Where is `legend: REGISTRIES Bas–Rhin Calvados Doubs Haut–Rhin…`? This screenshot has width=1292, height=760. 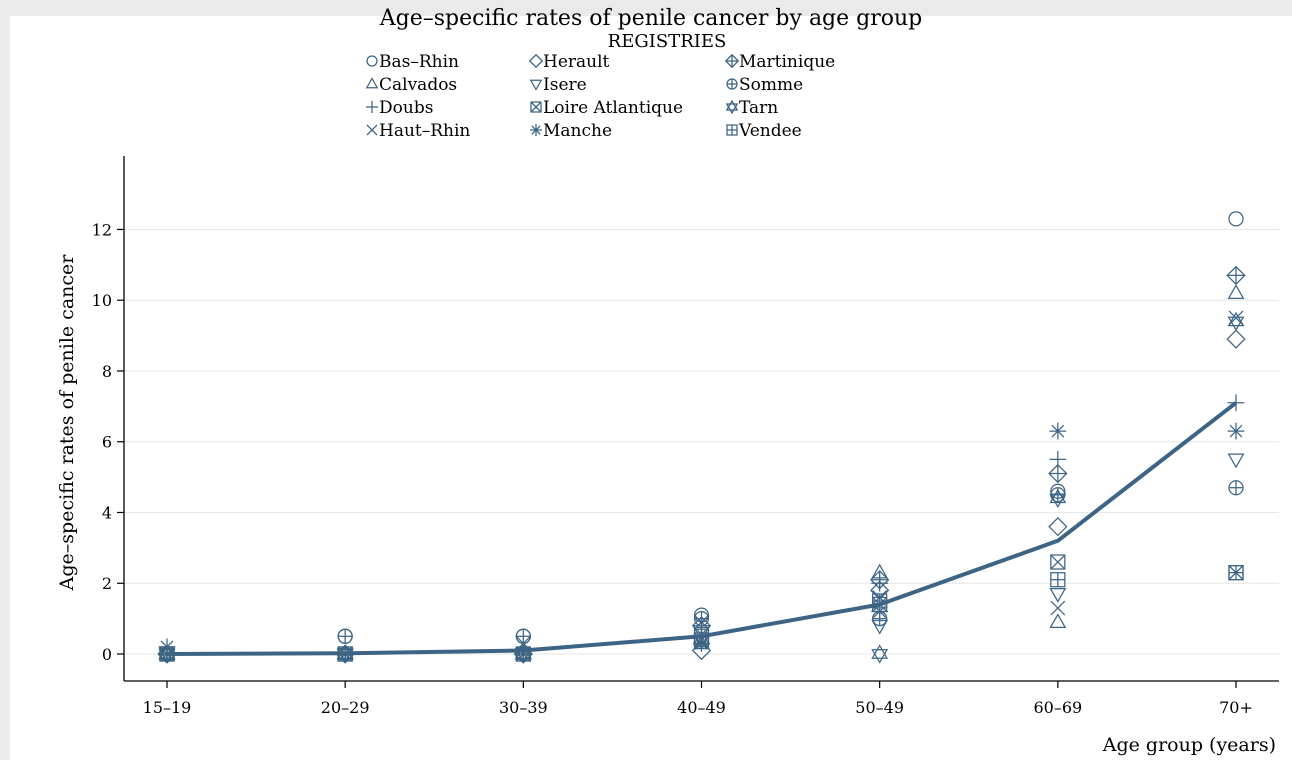 legend: REGISTRIES Bas–Rhin Calvados Doubs Haut–Rhin… is located at coordinates (600, 86).